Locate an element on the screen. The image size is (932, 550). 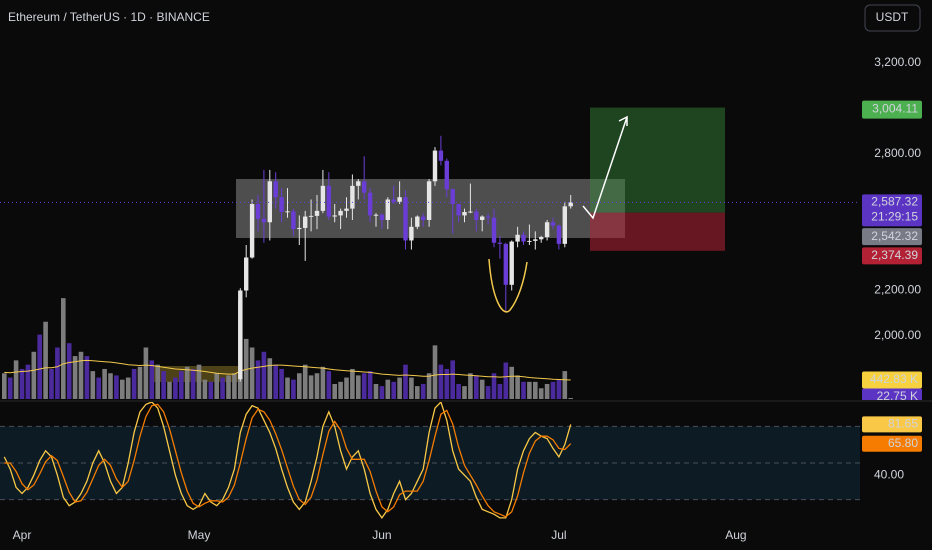
stoch-line is located at coordinates (288, 460).